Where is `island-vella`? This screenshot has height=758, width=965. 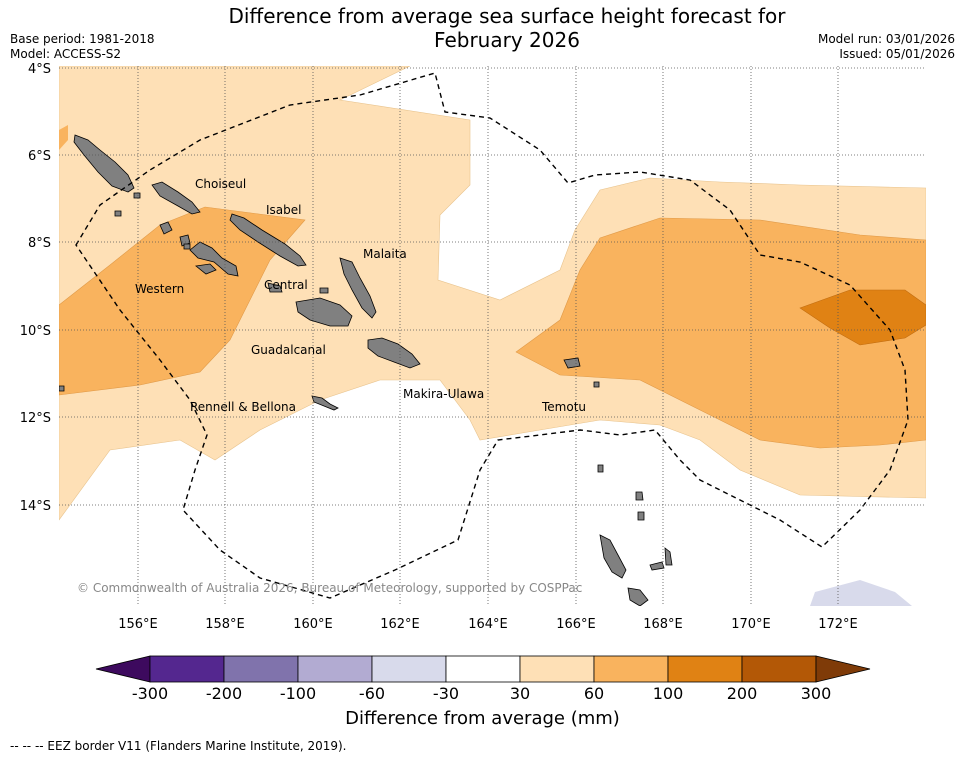 island-vella is located at coordinates (166, 228).